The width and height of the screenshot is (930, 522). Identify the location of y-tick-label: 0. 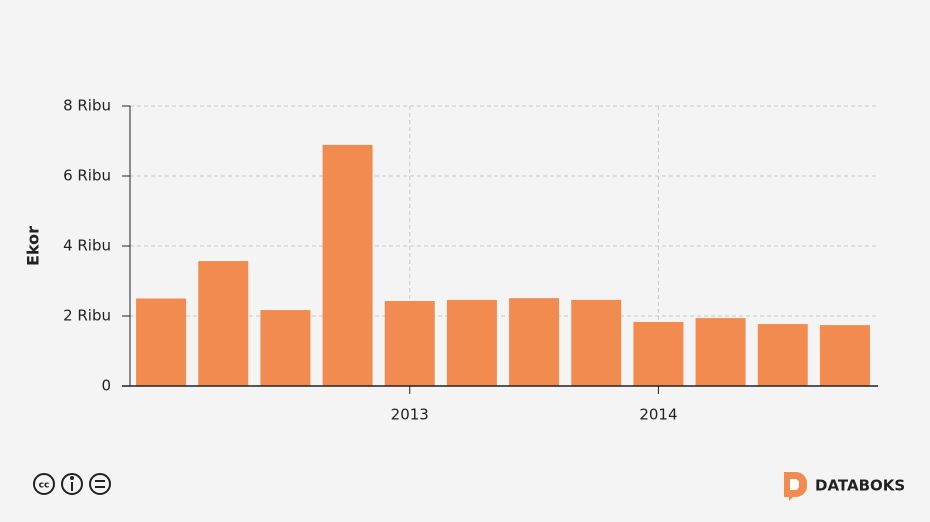
(106, 386).